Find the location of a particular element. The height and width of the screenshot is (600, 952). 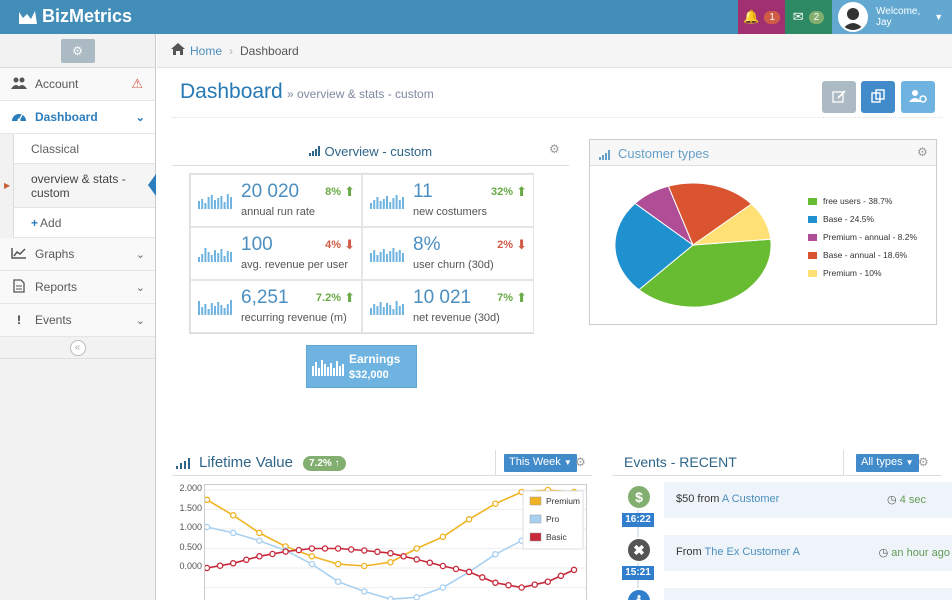

brand-name: BizMetrics is located at coordinates (87, 16).